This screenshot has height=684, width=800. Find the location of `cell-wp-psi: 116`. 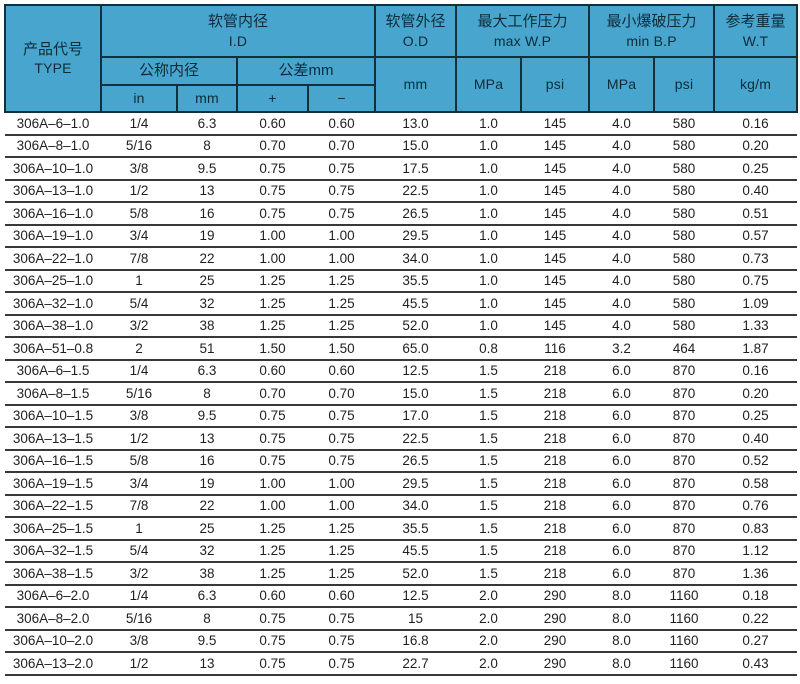

cell-wp-psi: 116 is located at coordinates (555, 349).